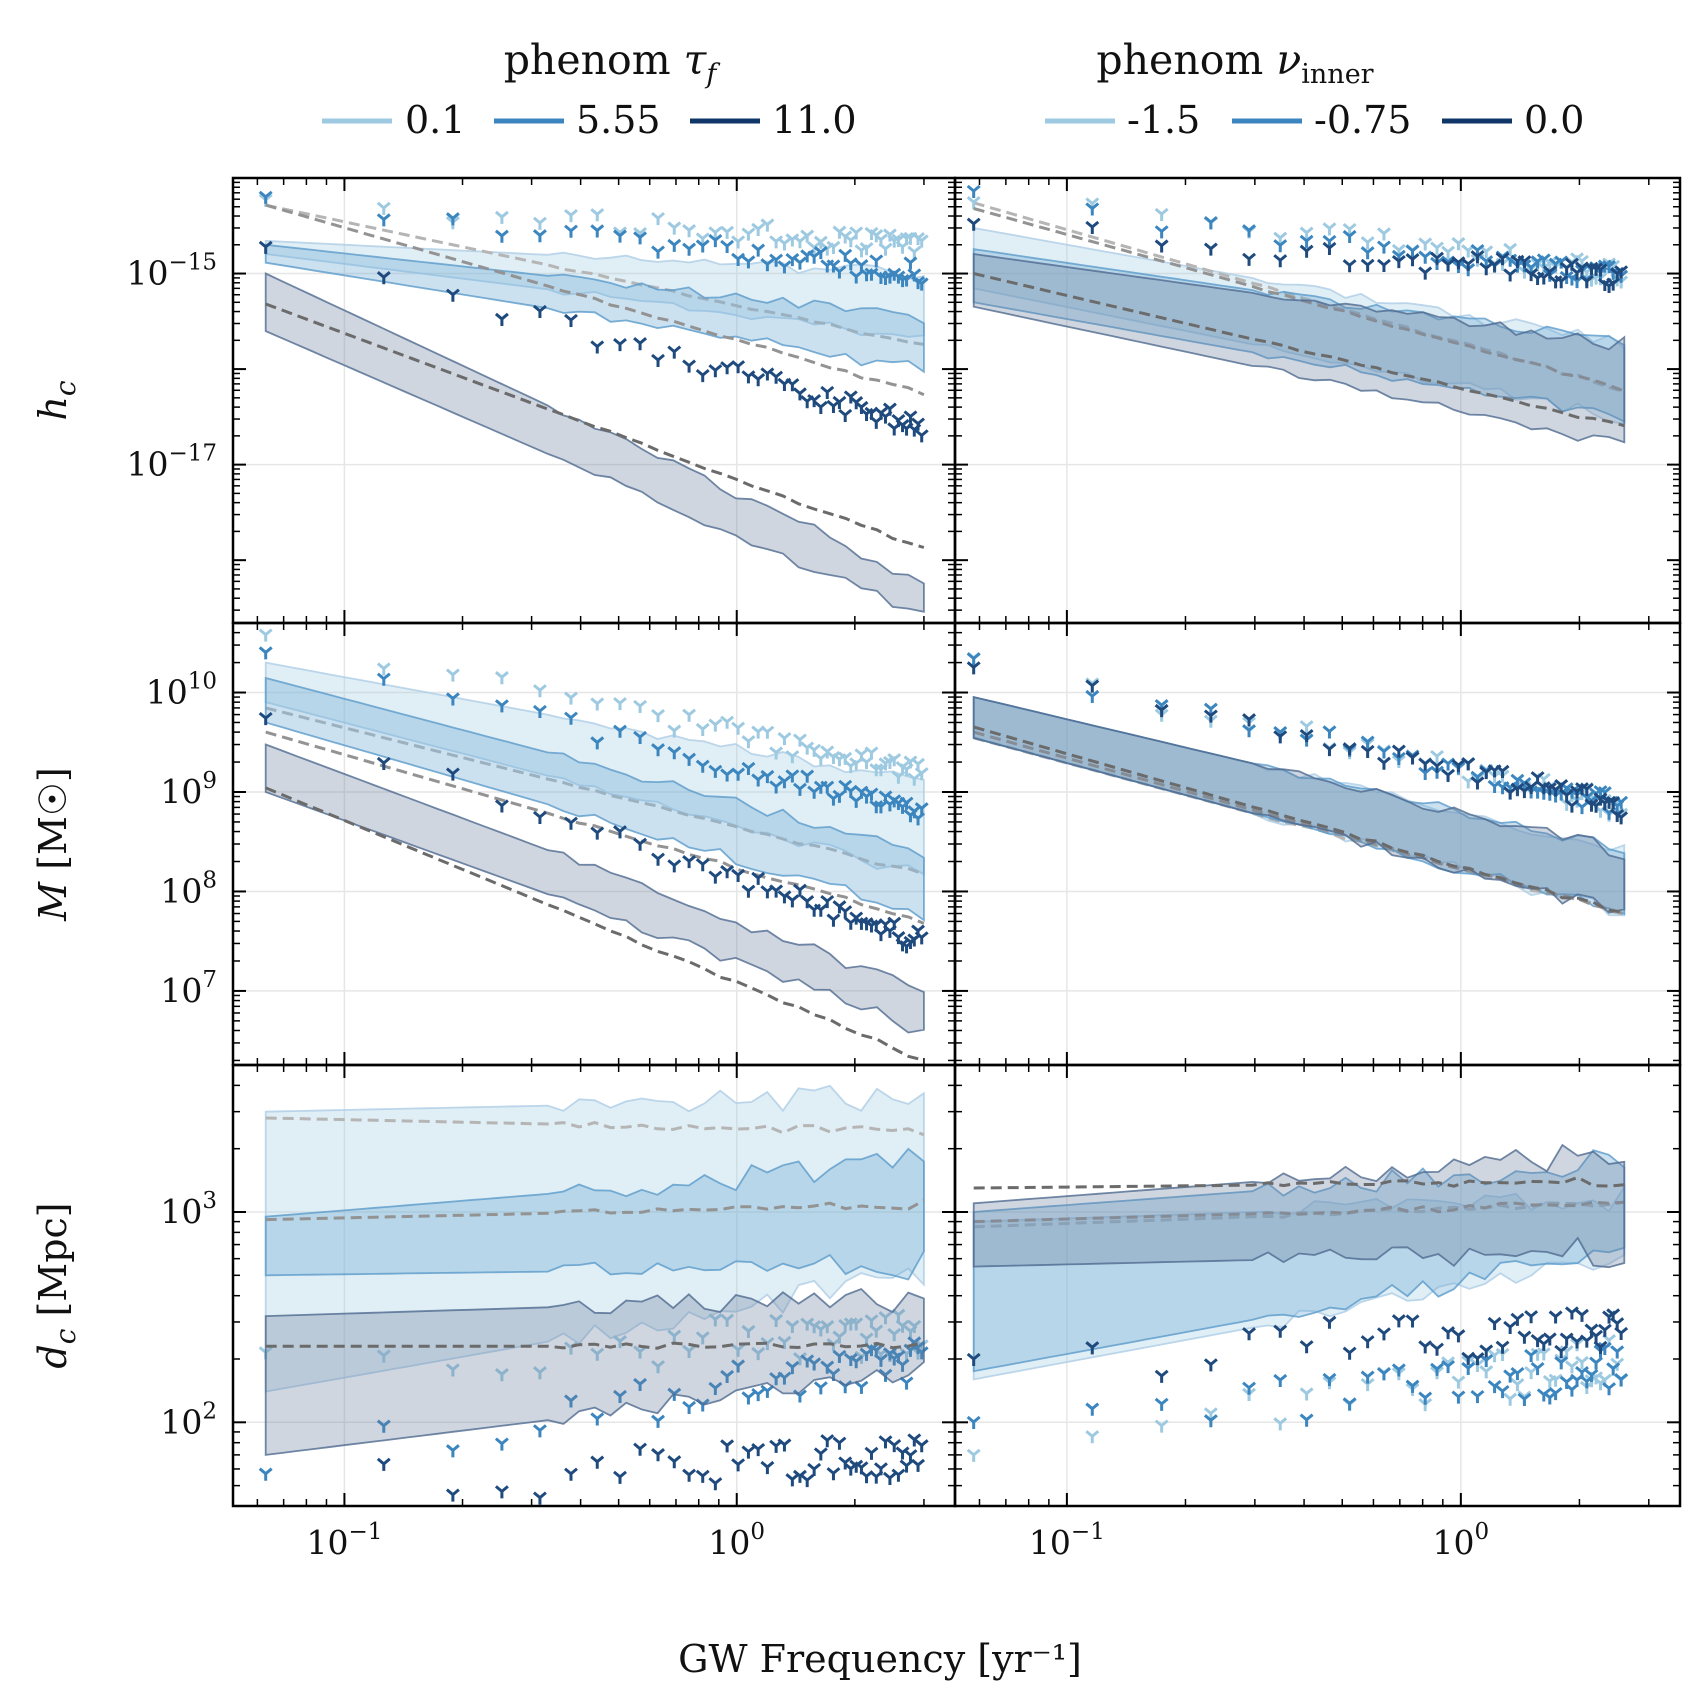 The width and height of the screenshot is (1702, 1693). What do you see at coordinates (188, 789) in the screenshot?
I see `y-tick-label: 109` at bounding box center [188, 789].